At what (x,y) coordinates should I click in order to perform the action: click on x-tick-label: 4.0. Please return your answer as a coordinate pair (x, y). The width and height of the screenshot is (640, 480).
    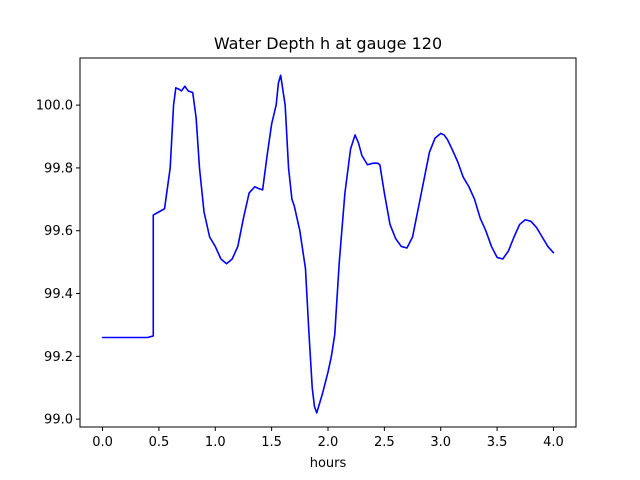
    Looking at the image, I should click on (553, 442).